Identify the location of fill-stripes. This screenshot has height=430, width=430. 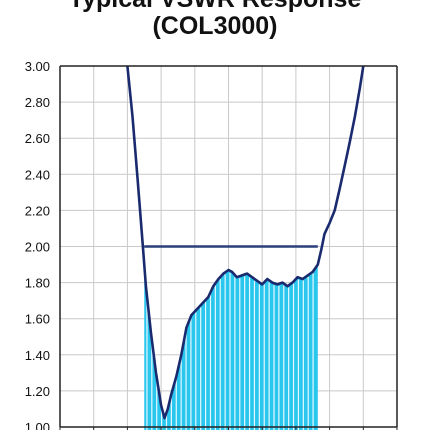
(230, 351).